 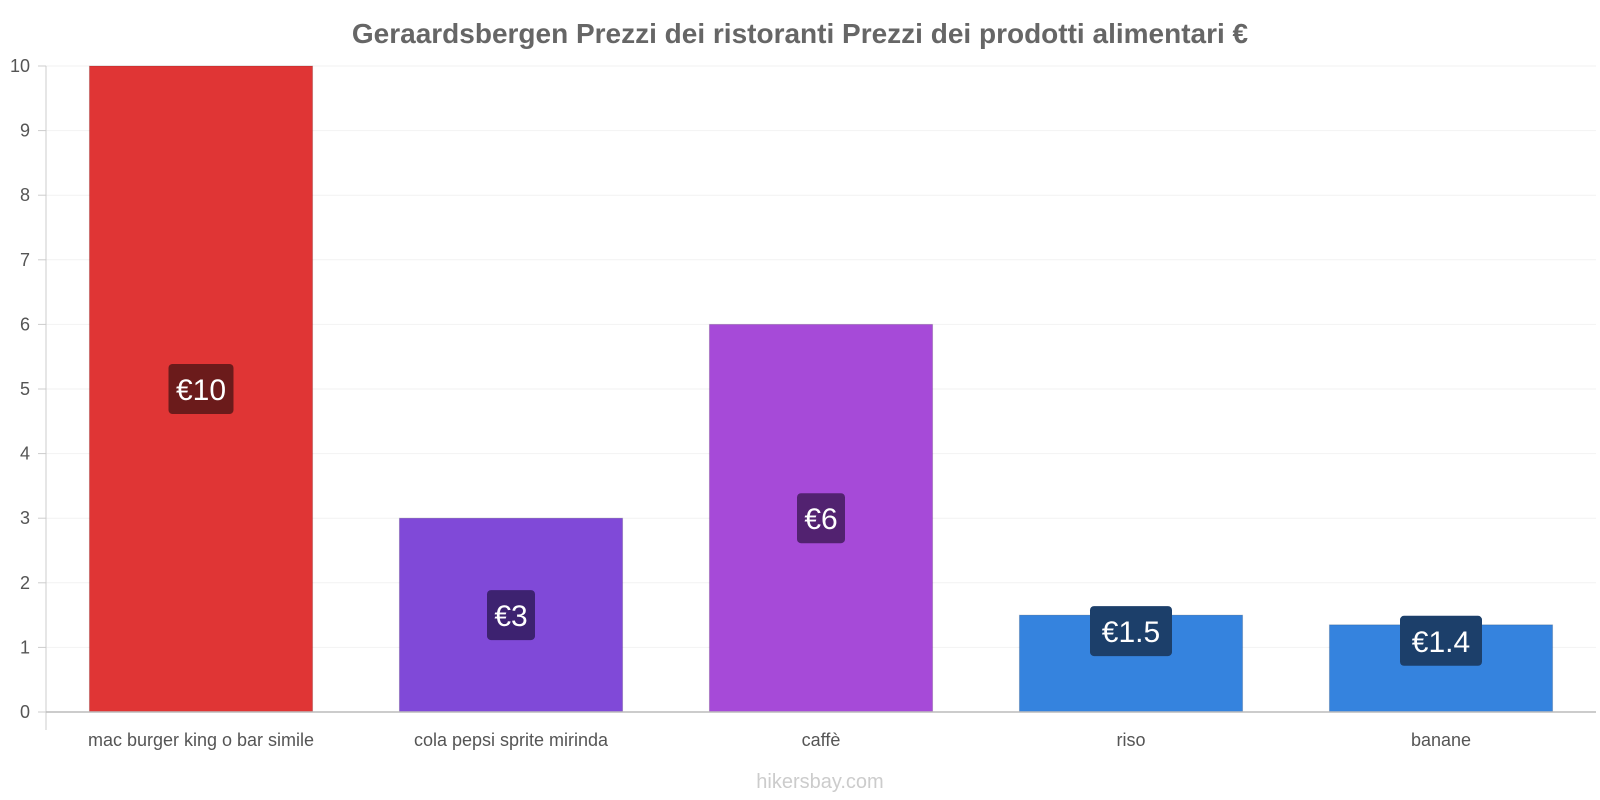 What do you see at coordinates (20, 66) in the screenshot?
I see `y-tick-label: 10` at bounding box center [20, 66].